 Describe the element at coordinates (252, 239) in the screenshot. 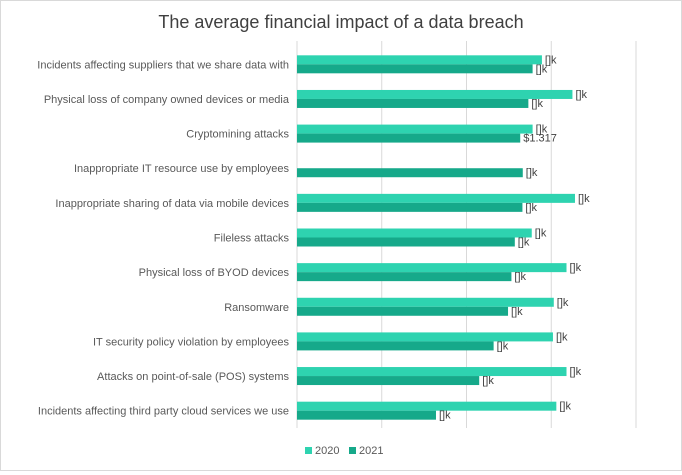

I see `category-label: Fileless attacks` at that location.